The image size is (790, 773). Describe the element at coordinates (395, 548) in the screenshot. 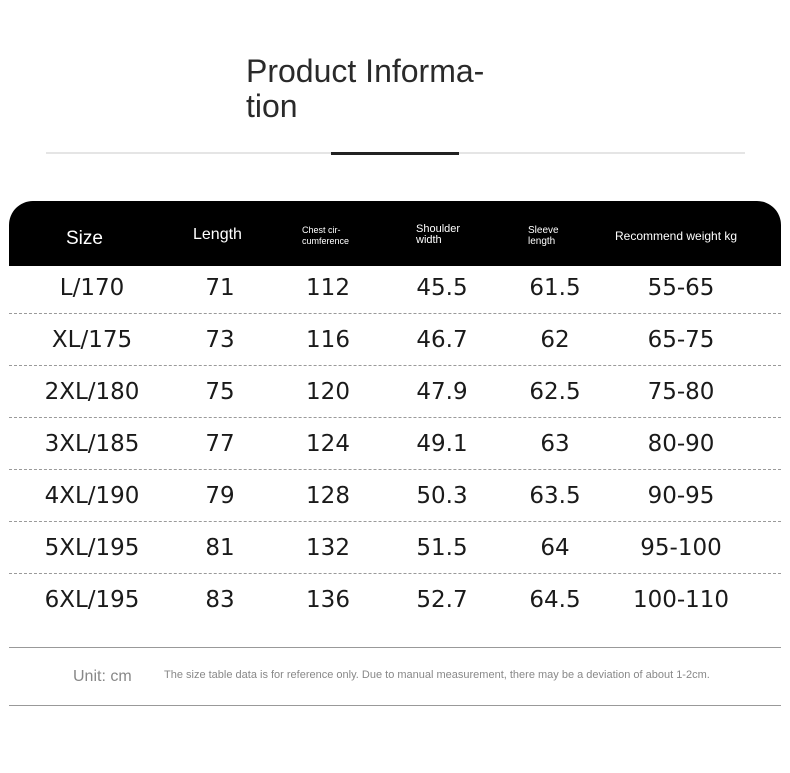

I see `table-row: 5XL/195 81 132 51.5 64 95-100` at that location.